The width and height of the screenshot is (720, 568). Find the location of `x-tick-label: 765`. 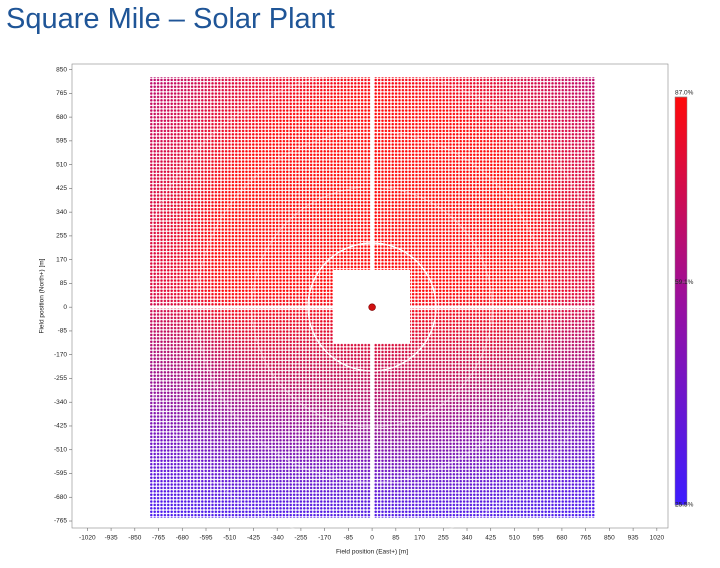

x-tick-label: 765 is located at coordinates (585, 538).